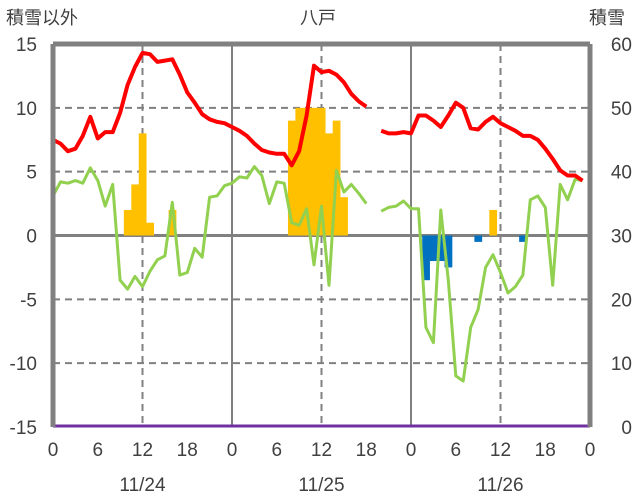 This screenshot has height=501, width=636. Describe the element at coordinates (621, 109) in the screenshot. I see `y-right-tick-label: 50` at that location.